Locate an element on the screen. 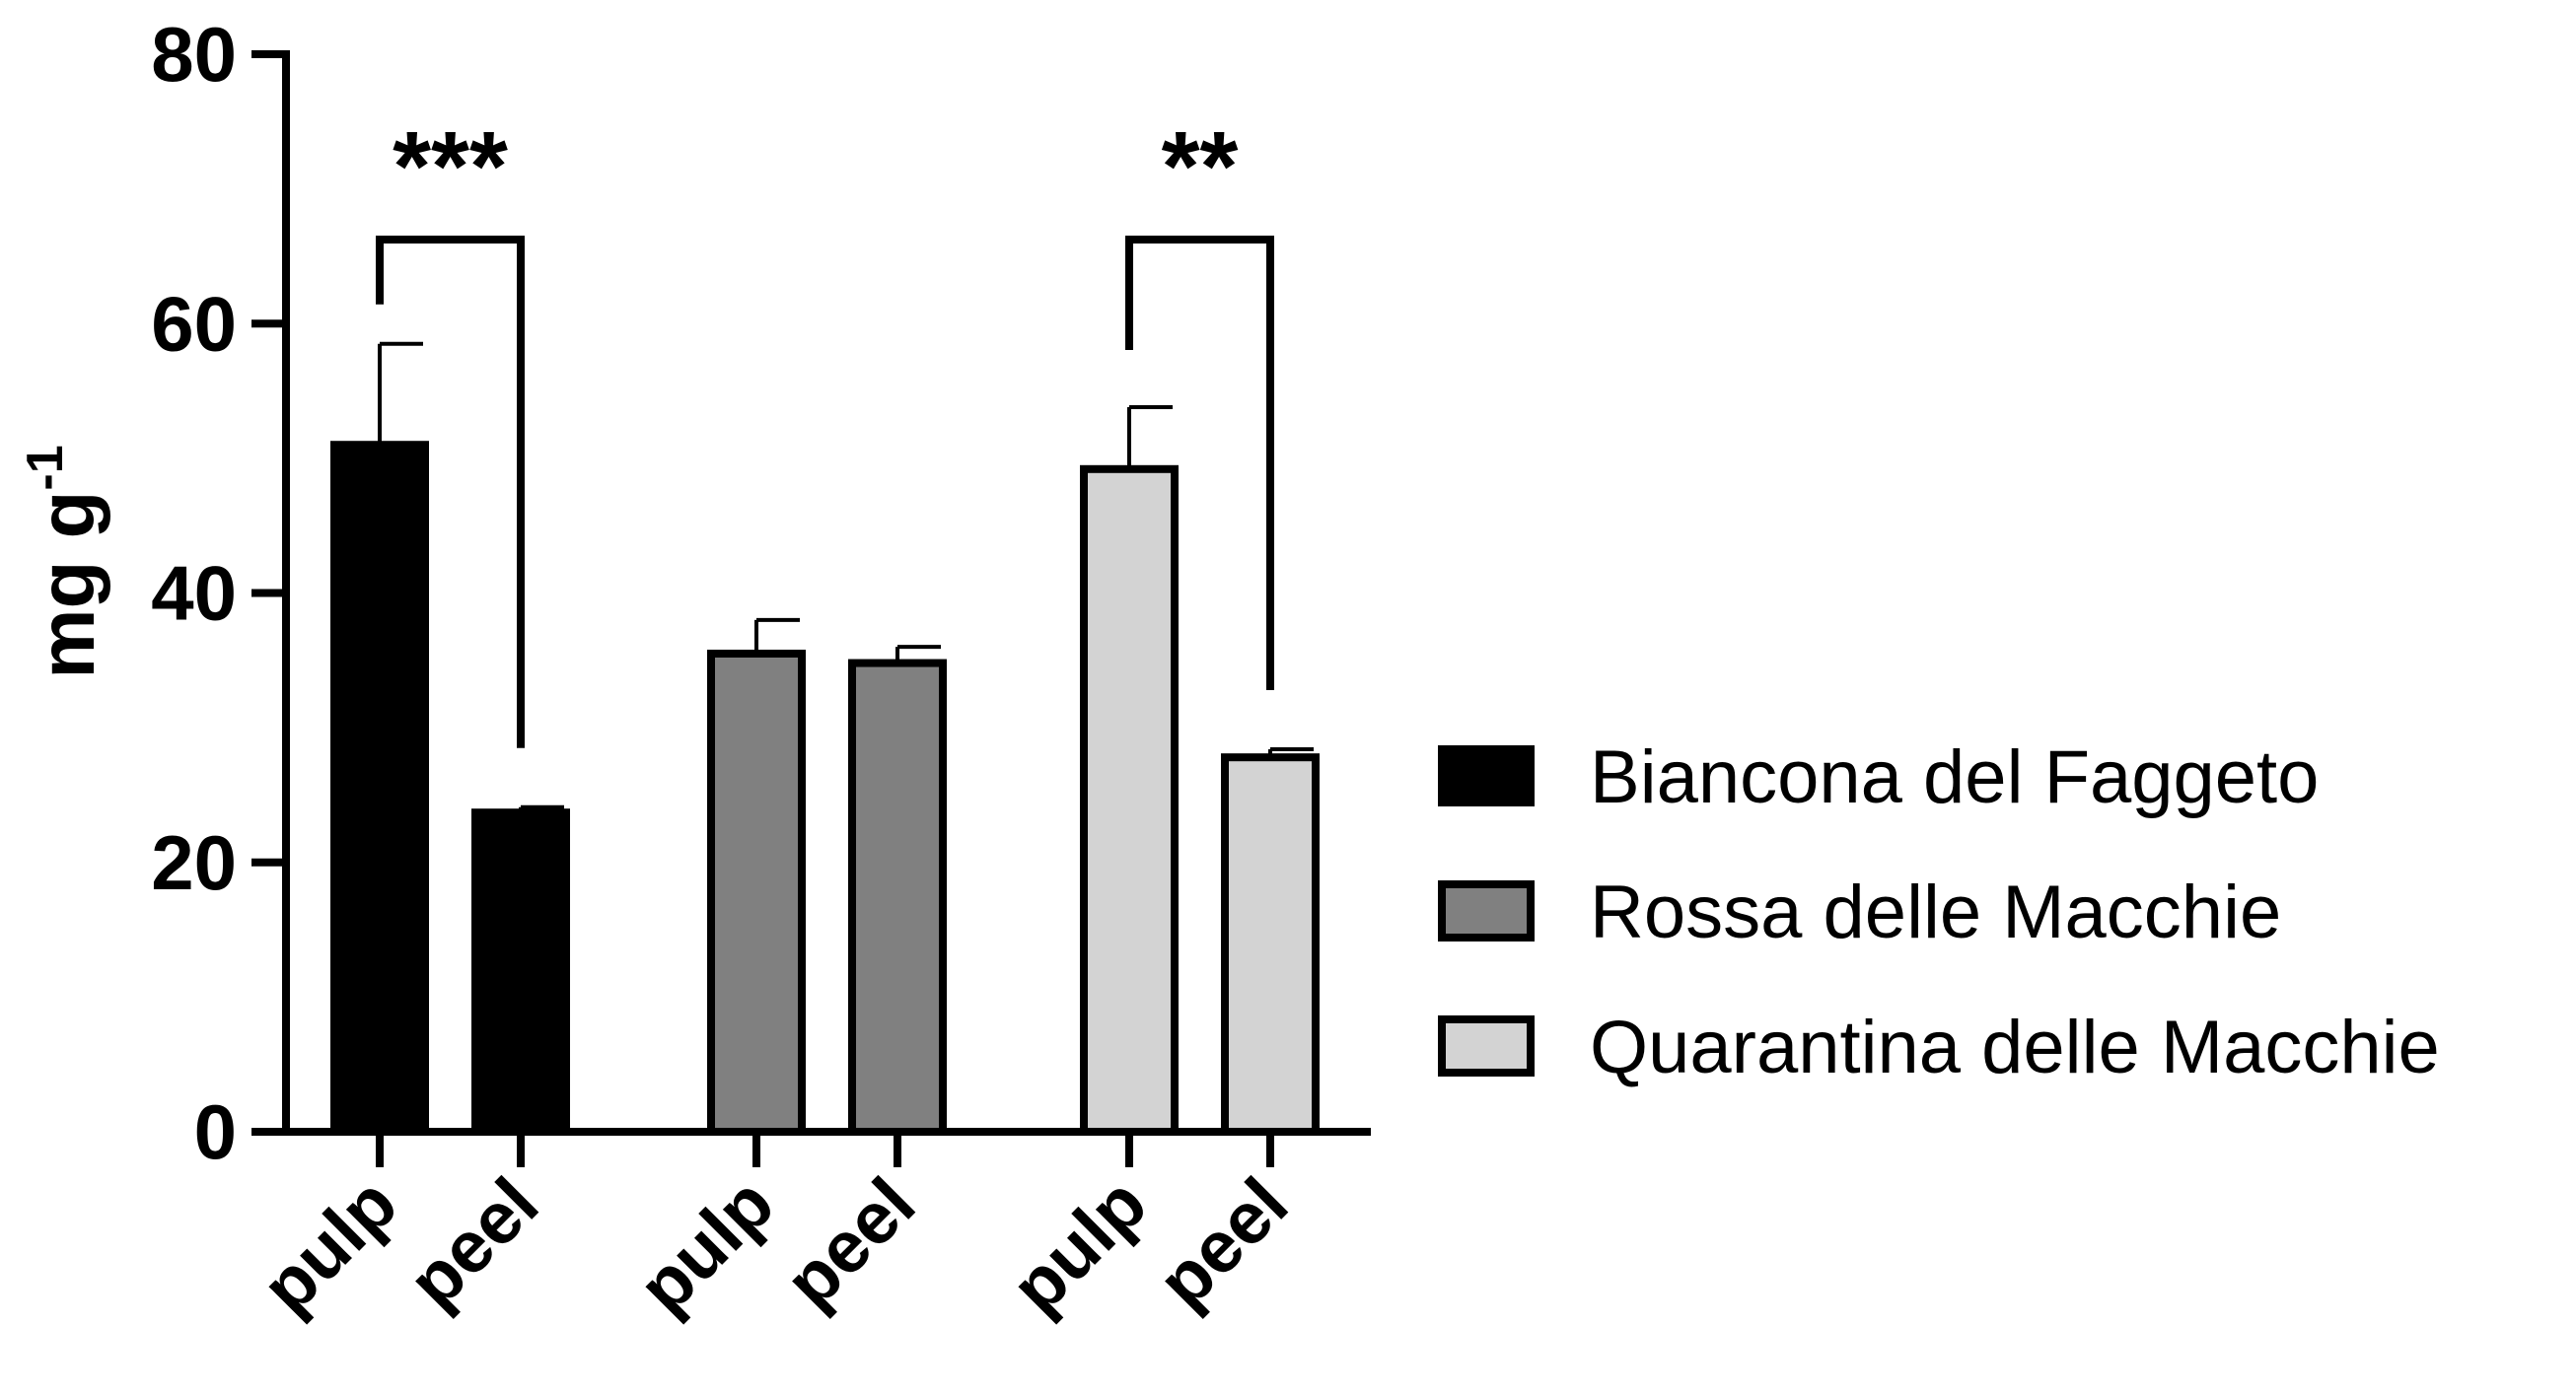  y-axis-title-text: mg g is located at coordinates (66, 585).